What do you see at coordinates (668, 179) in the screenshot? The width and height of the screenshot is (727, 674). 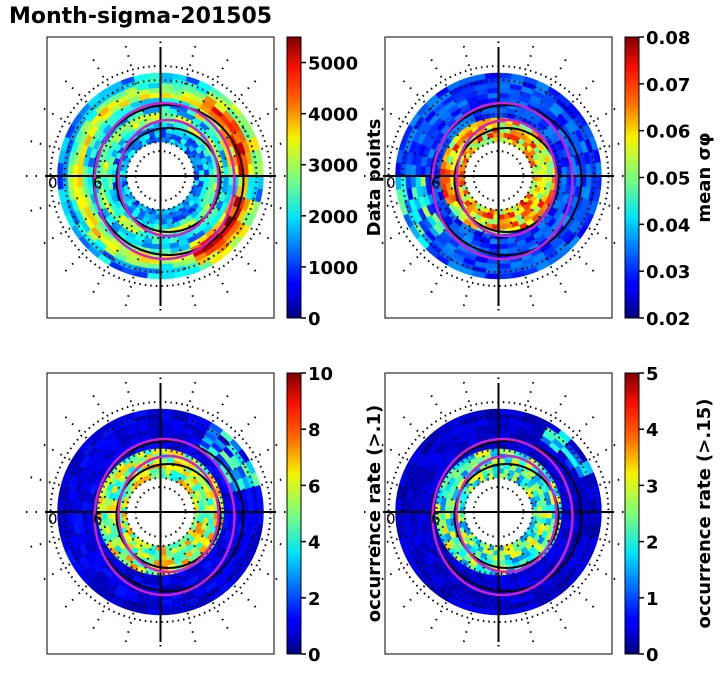 I see `colorbar-tick-label: 0.05` at bounding box center [668, 179].